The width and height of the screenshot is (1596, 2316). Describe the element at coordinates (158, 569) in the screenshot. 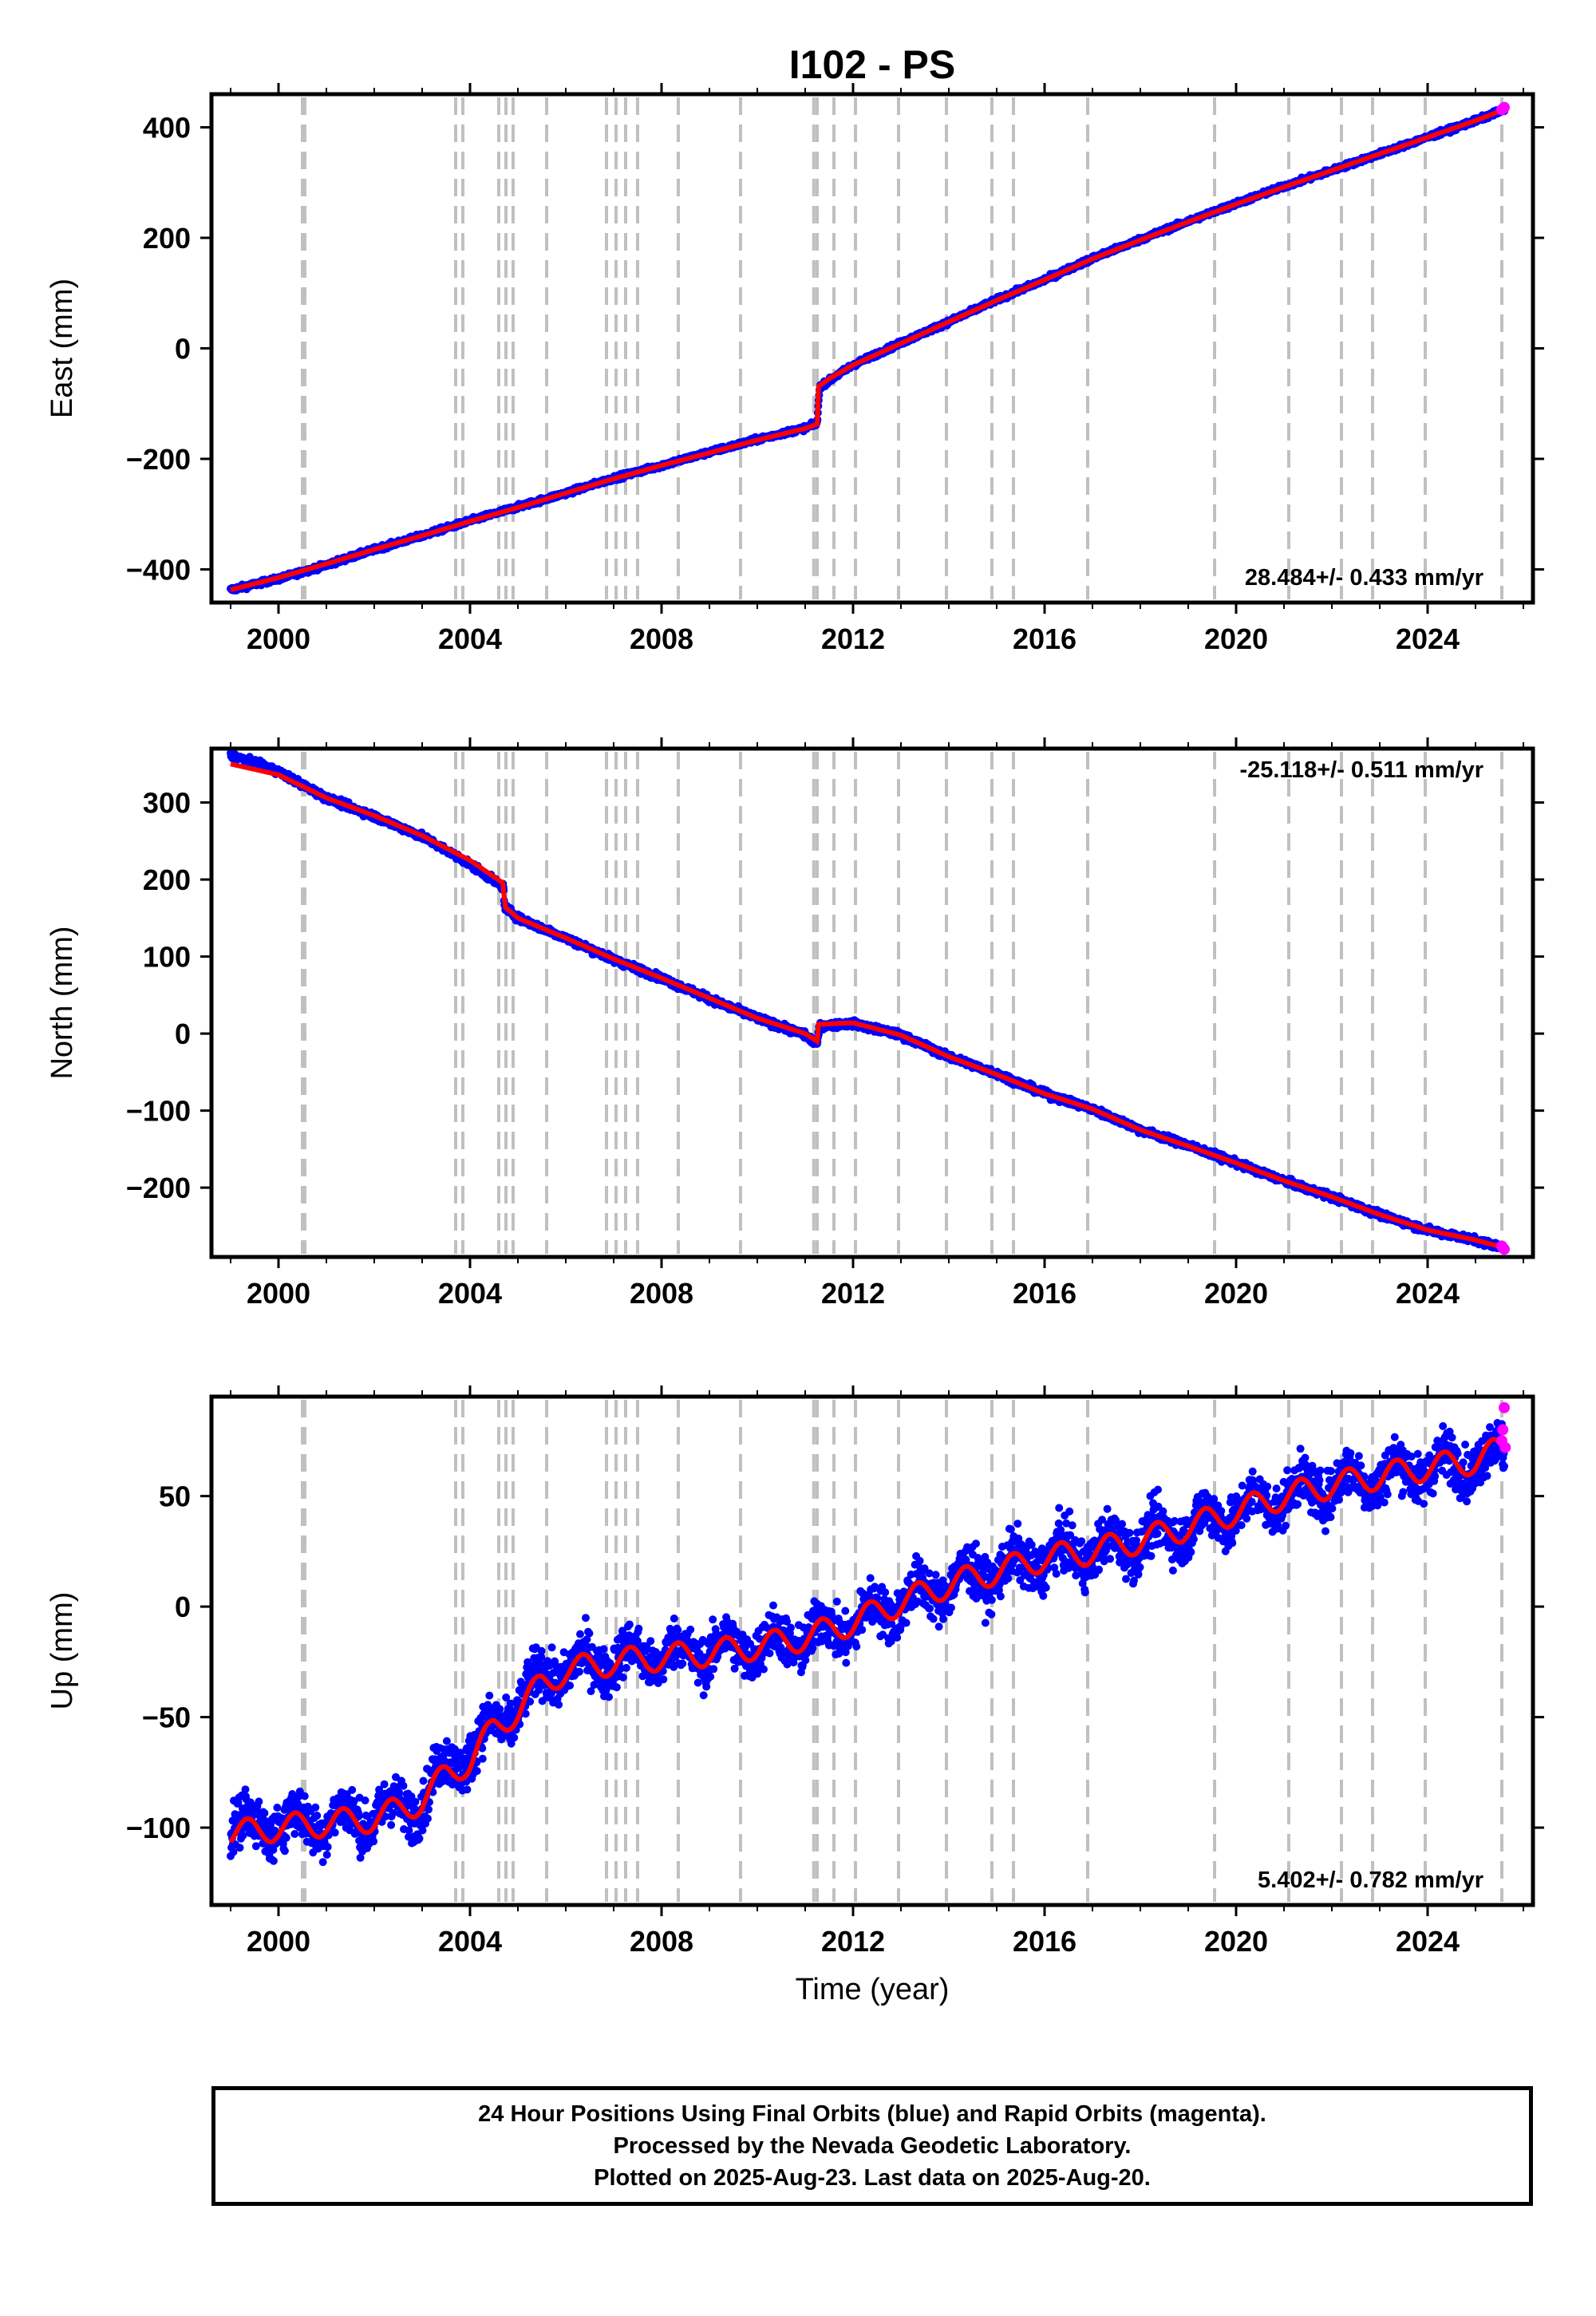

I see `y-tick-label: −400` at that location.